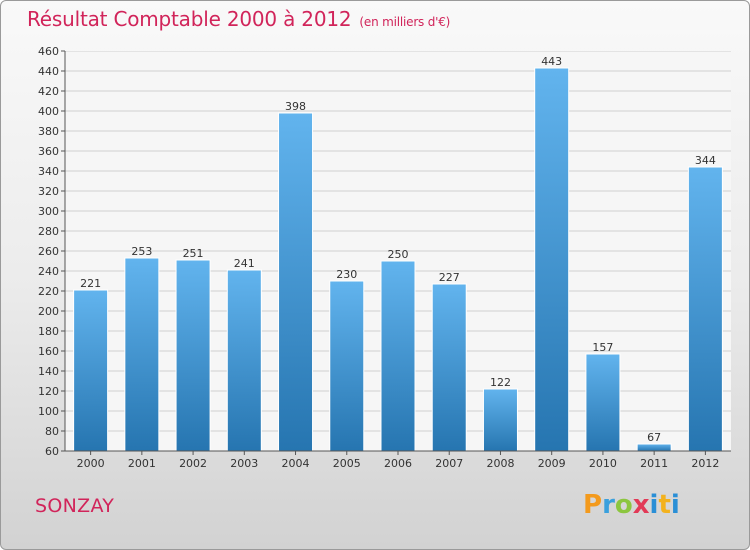  I want to click on commune-name: SONZAY, so click(75, 506).